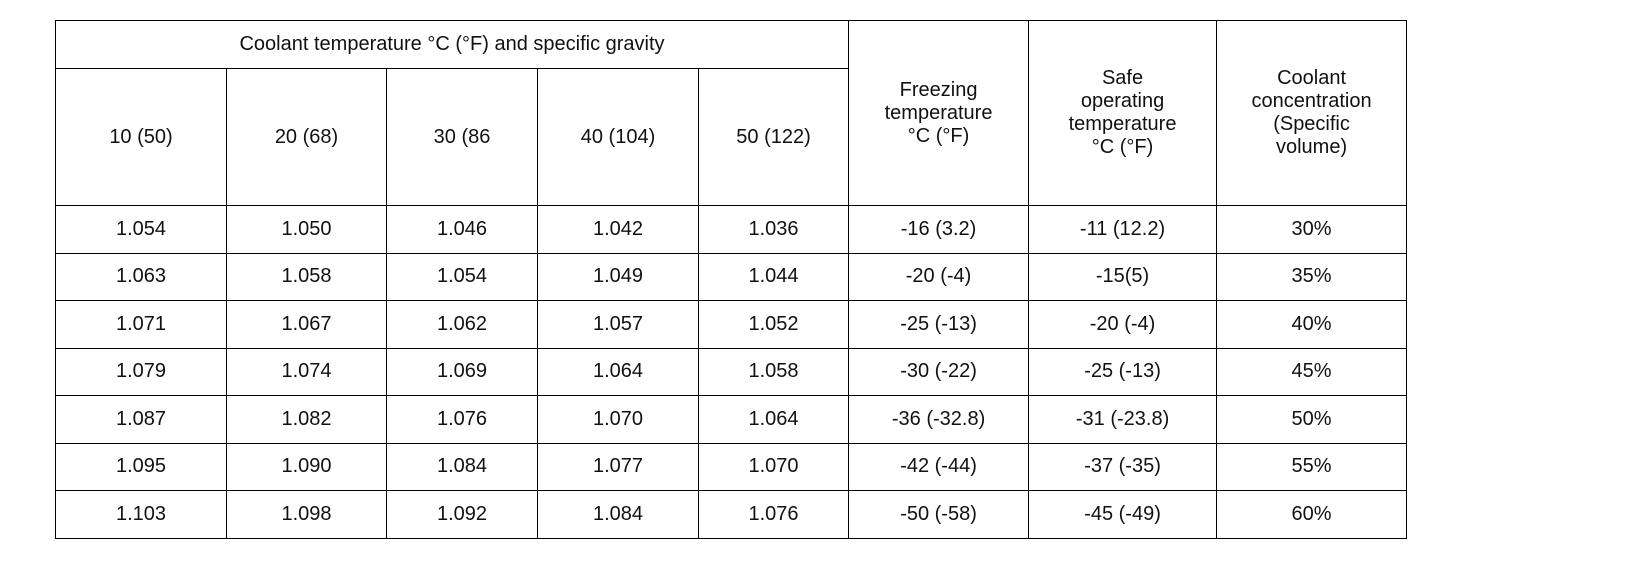  I want to click on cell: -30 (-22), so click(939, 371).